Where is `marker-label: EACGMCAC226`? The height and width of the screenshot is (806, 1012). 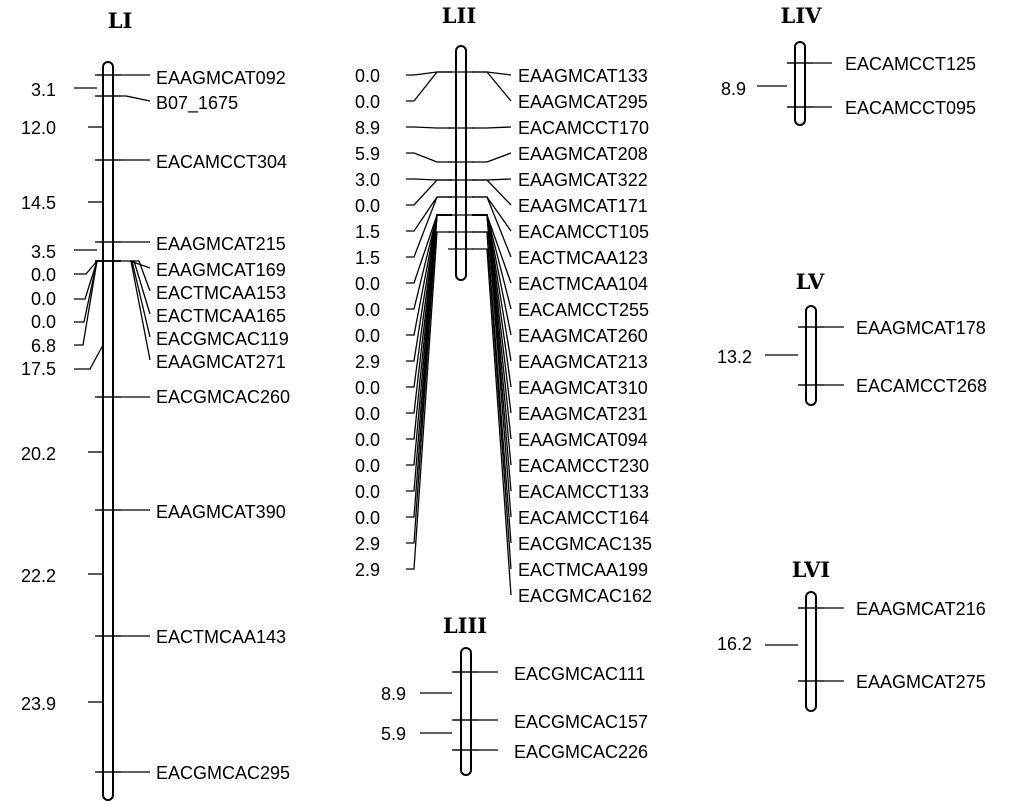
marker-label: EACGMCAC226 is located at coordinates (581, 752).